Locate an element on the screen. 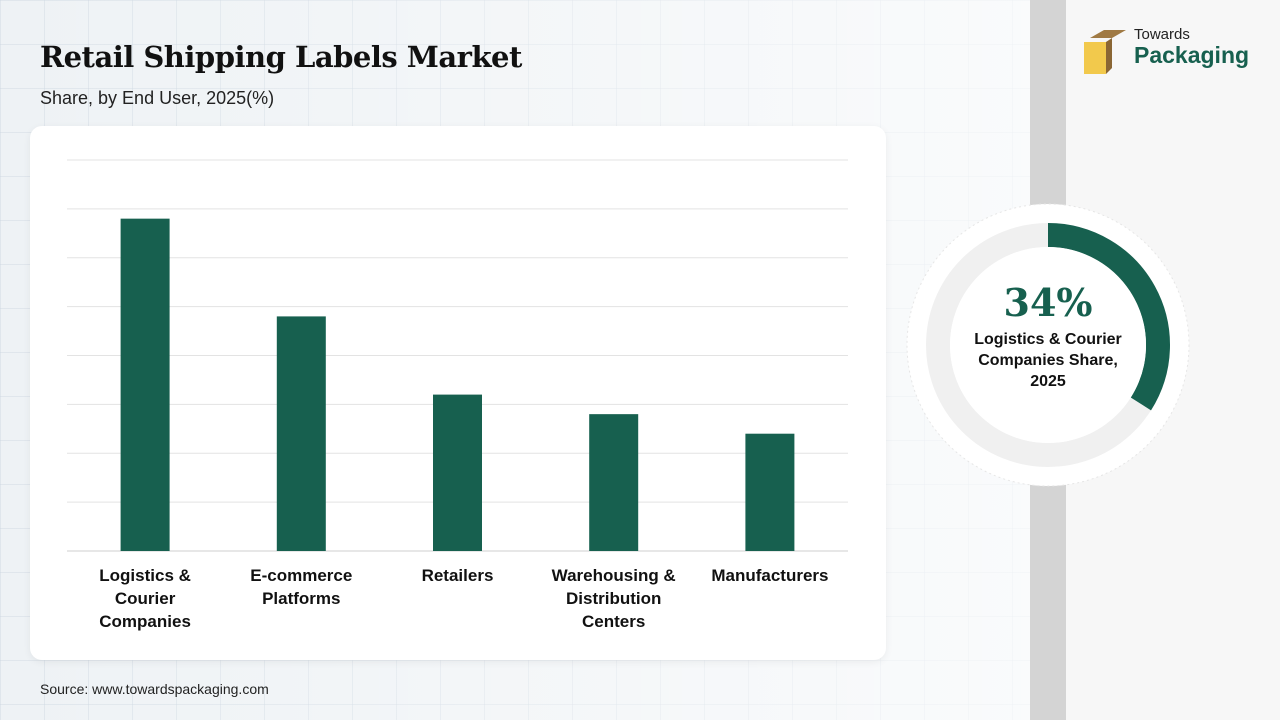 This screenshot has width=1280, height=720. donut-chart is located at coordinates (1048, 345).